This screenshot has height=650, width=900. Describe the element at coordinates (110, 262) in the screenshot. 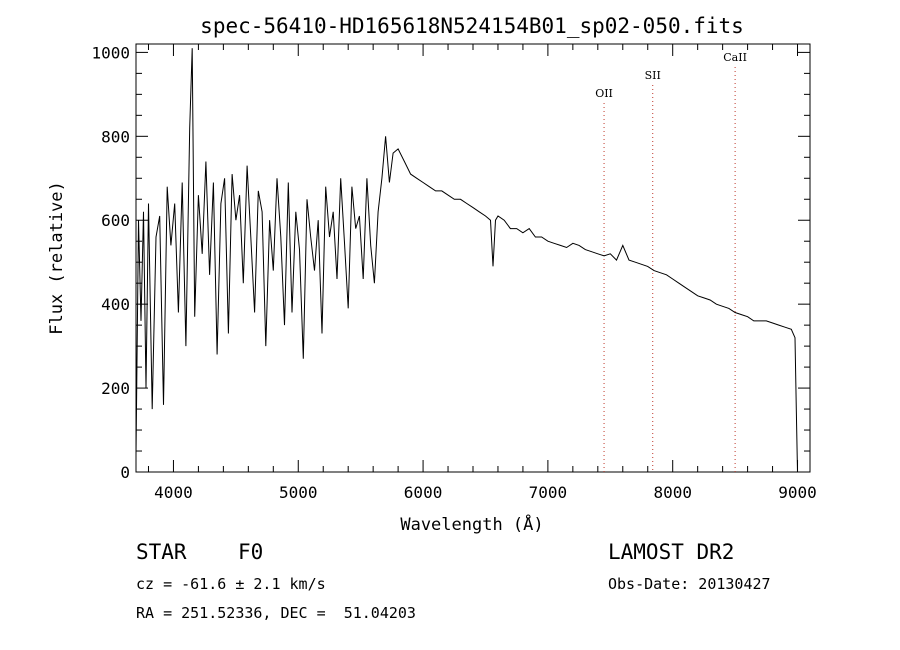

I see `y-tick-labels: 0 200 400 600 800 1000` at that location.